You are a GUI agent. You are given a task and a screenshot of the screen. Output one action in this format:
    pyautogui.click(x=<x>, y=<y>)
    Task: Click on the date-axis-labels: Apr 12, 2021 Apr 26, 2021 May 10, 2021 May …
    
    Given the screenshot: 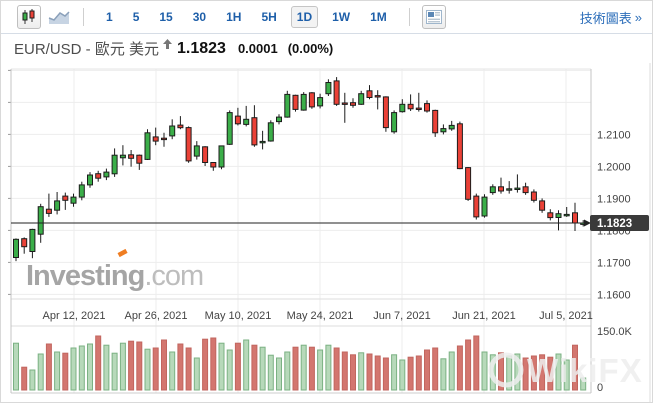 What is the action you would take?
    pyautogui.click(x=318, y=316)
    